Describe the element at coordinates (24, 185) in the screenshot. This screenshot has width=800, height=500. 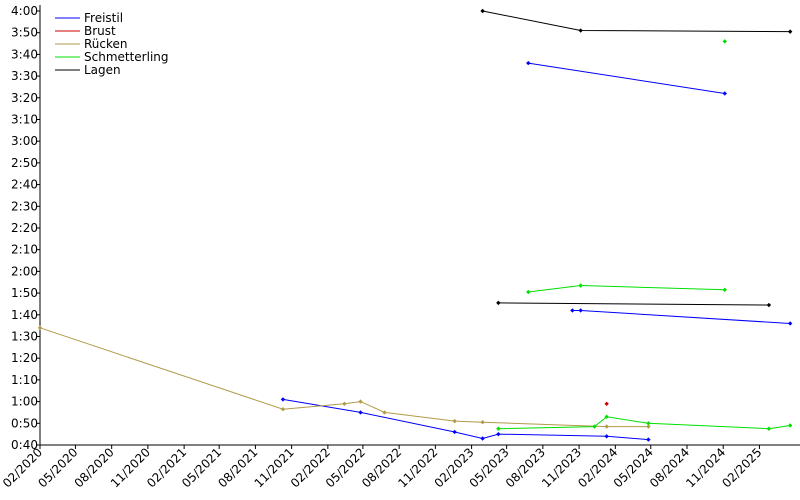
I see `y-tick-label: 2:40` at that location.